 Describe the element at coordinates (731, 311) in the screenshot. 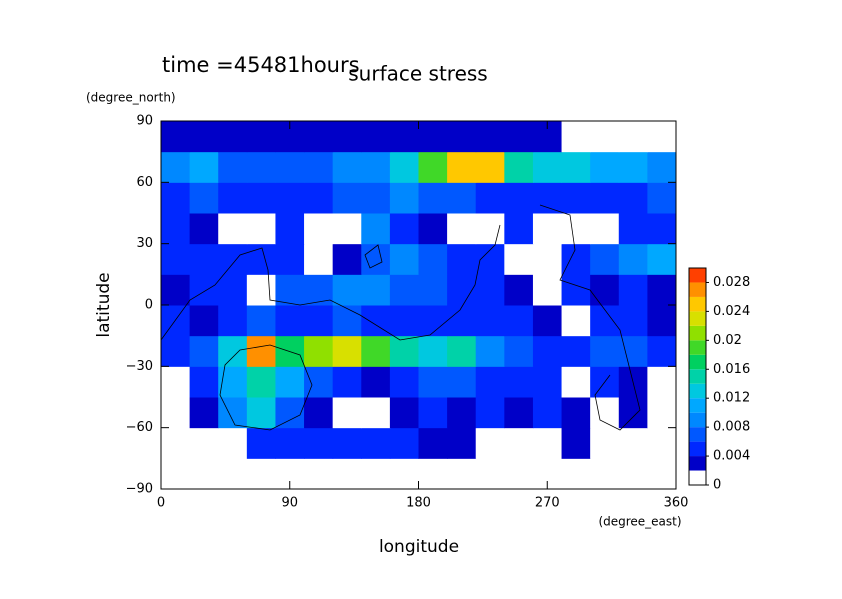

I see `colorbar-label: 0.024` at that location.